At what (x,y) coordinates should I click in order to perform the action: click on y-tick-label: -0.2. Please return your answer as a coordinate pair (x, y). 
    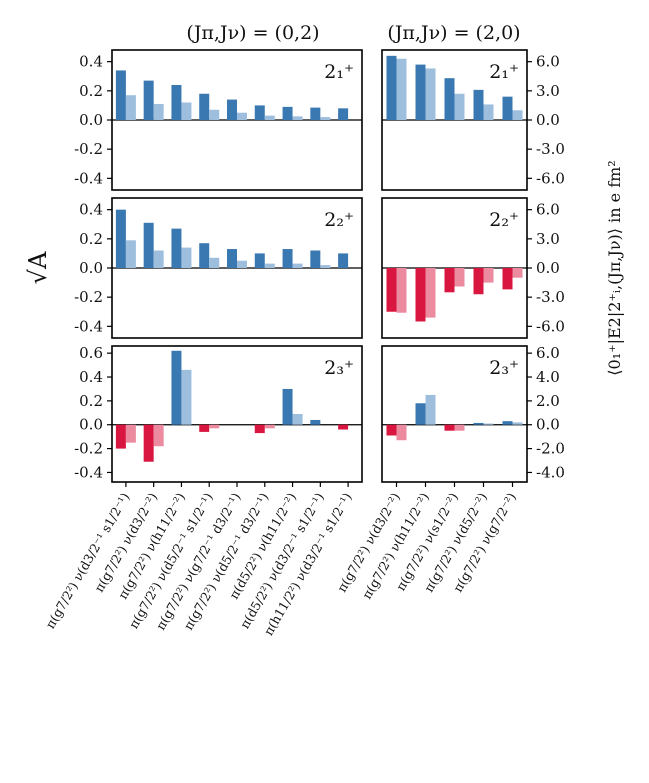
    Looking at the image, I should click on (88, 449).